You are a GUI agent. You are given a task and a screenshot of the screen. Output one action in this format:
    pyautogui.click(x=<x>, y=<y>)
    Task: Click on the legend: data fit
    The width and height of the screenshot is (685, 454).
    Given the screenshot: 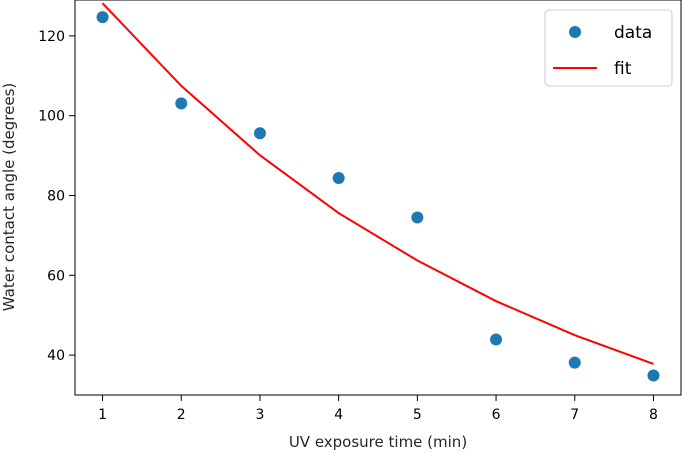 What is the action you would take?
    pyautogui.click(x=608, y=48)
    